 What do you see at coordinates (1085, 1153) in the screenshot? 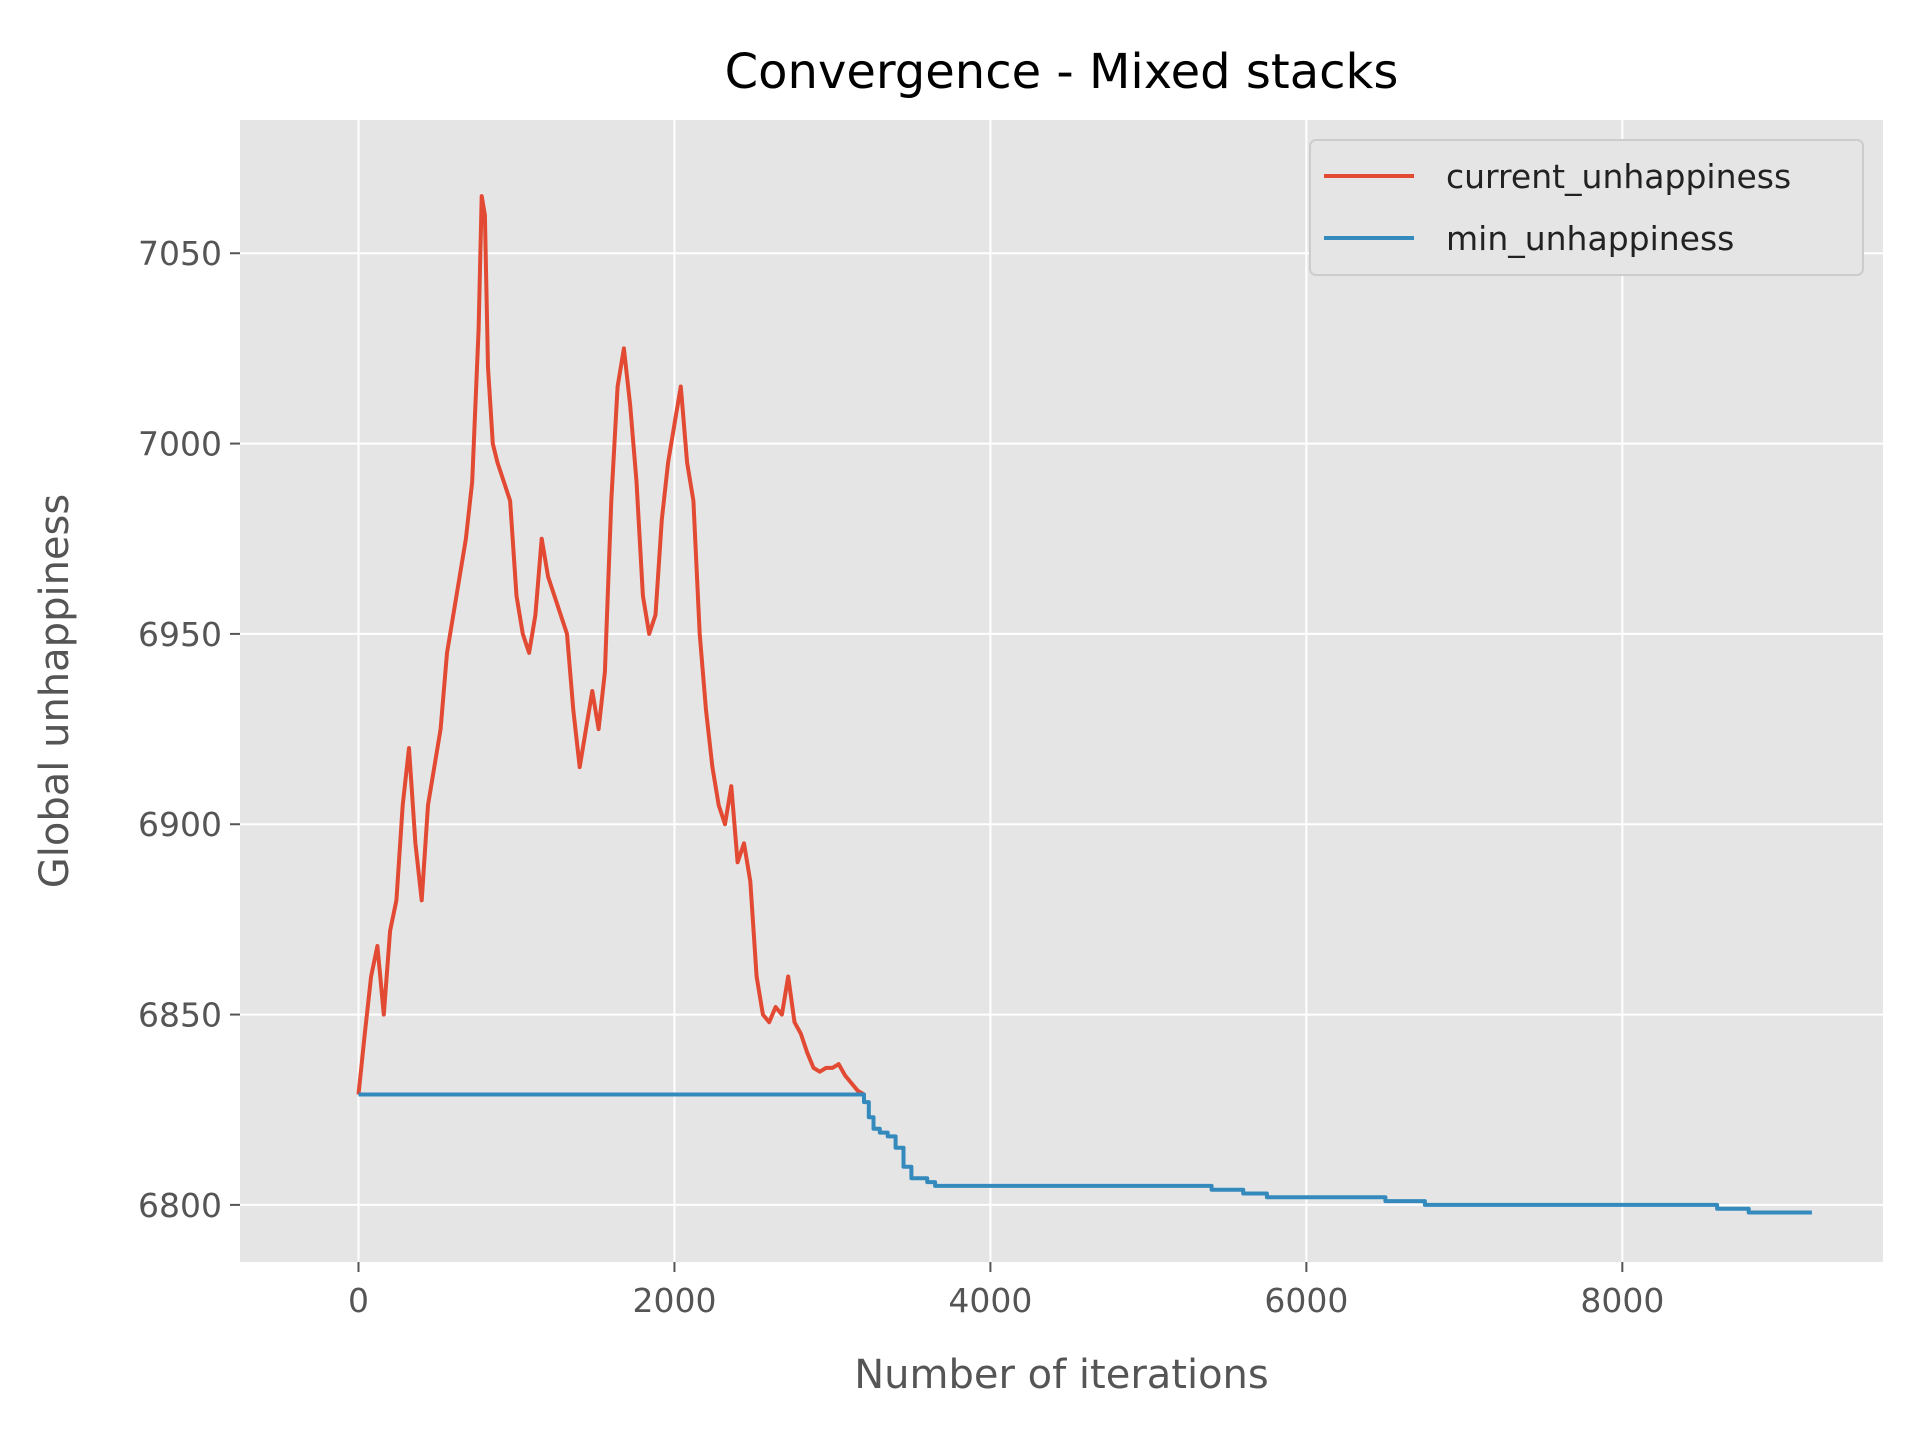
I see `series-line-min-unhappiness` at bounding box center [1085, 1153].